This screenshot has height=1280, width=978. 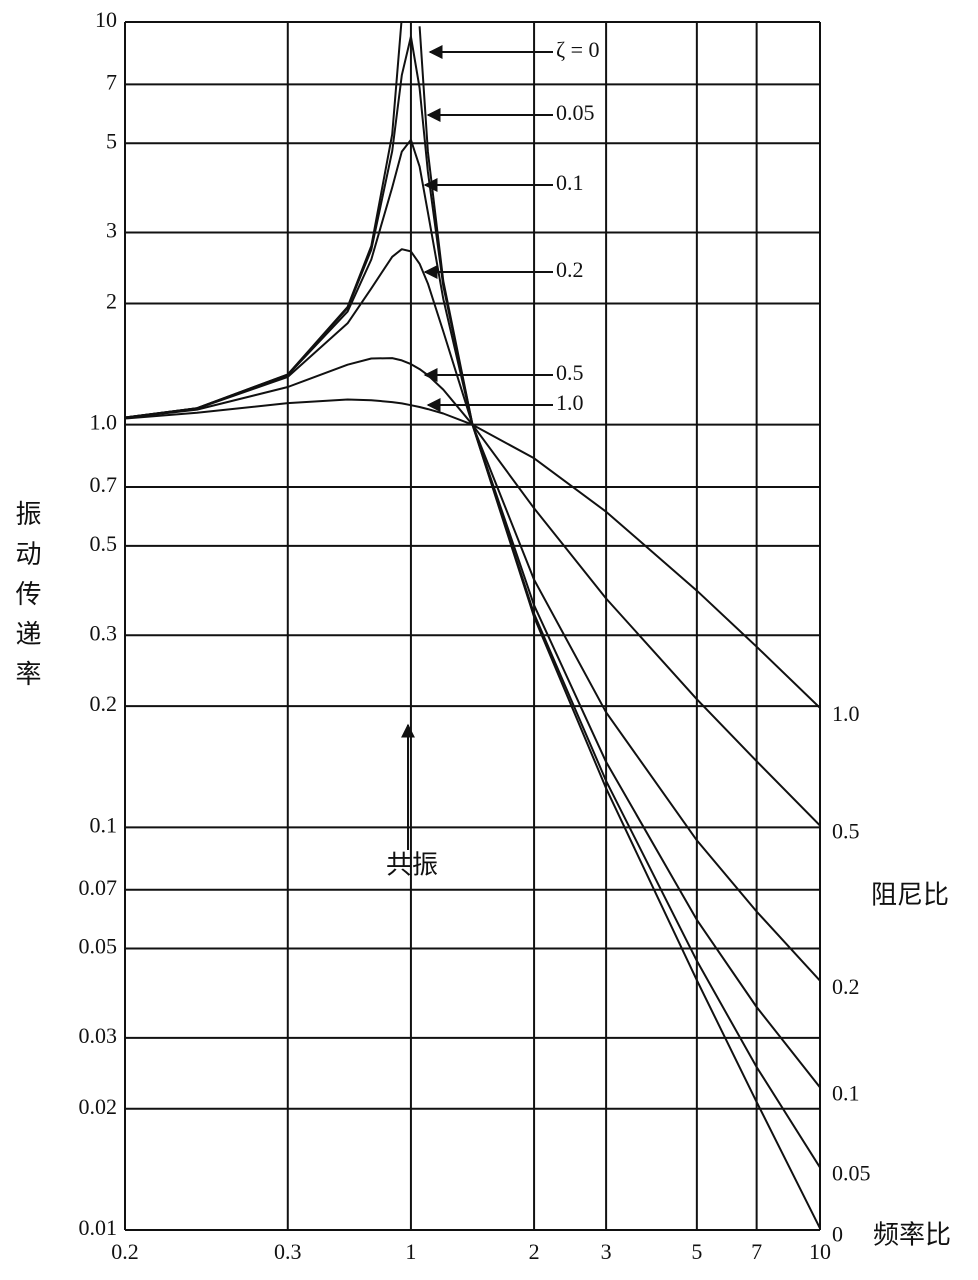 What do you see at coordinates (570, 269) in the screenshot?
I see `callout-label: 0.2` at bounding box center [570, 269].